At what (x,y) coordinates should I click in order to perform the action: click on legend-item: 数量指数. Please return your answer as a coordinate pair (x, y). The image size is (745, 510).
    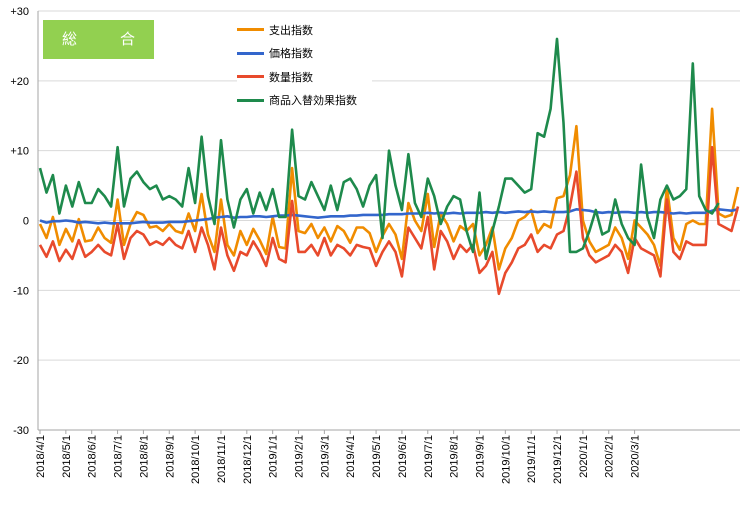
    Looking at the image, I should click on (304, 77).